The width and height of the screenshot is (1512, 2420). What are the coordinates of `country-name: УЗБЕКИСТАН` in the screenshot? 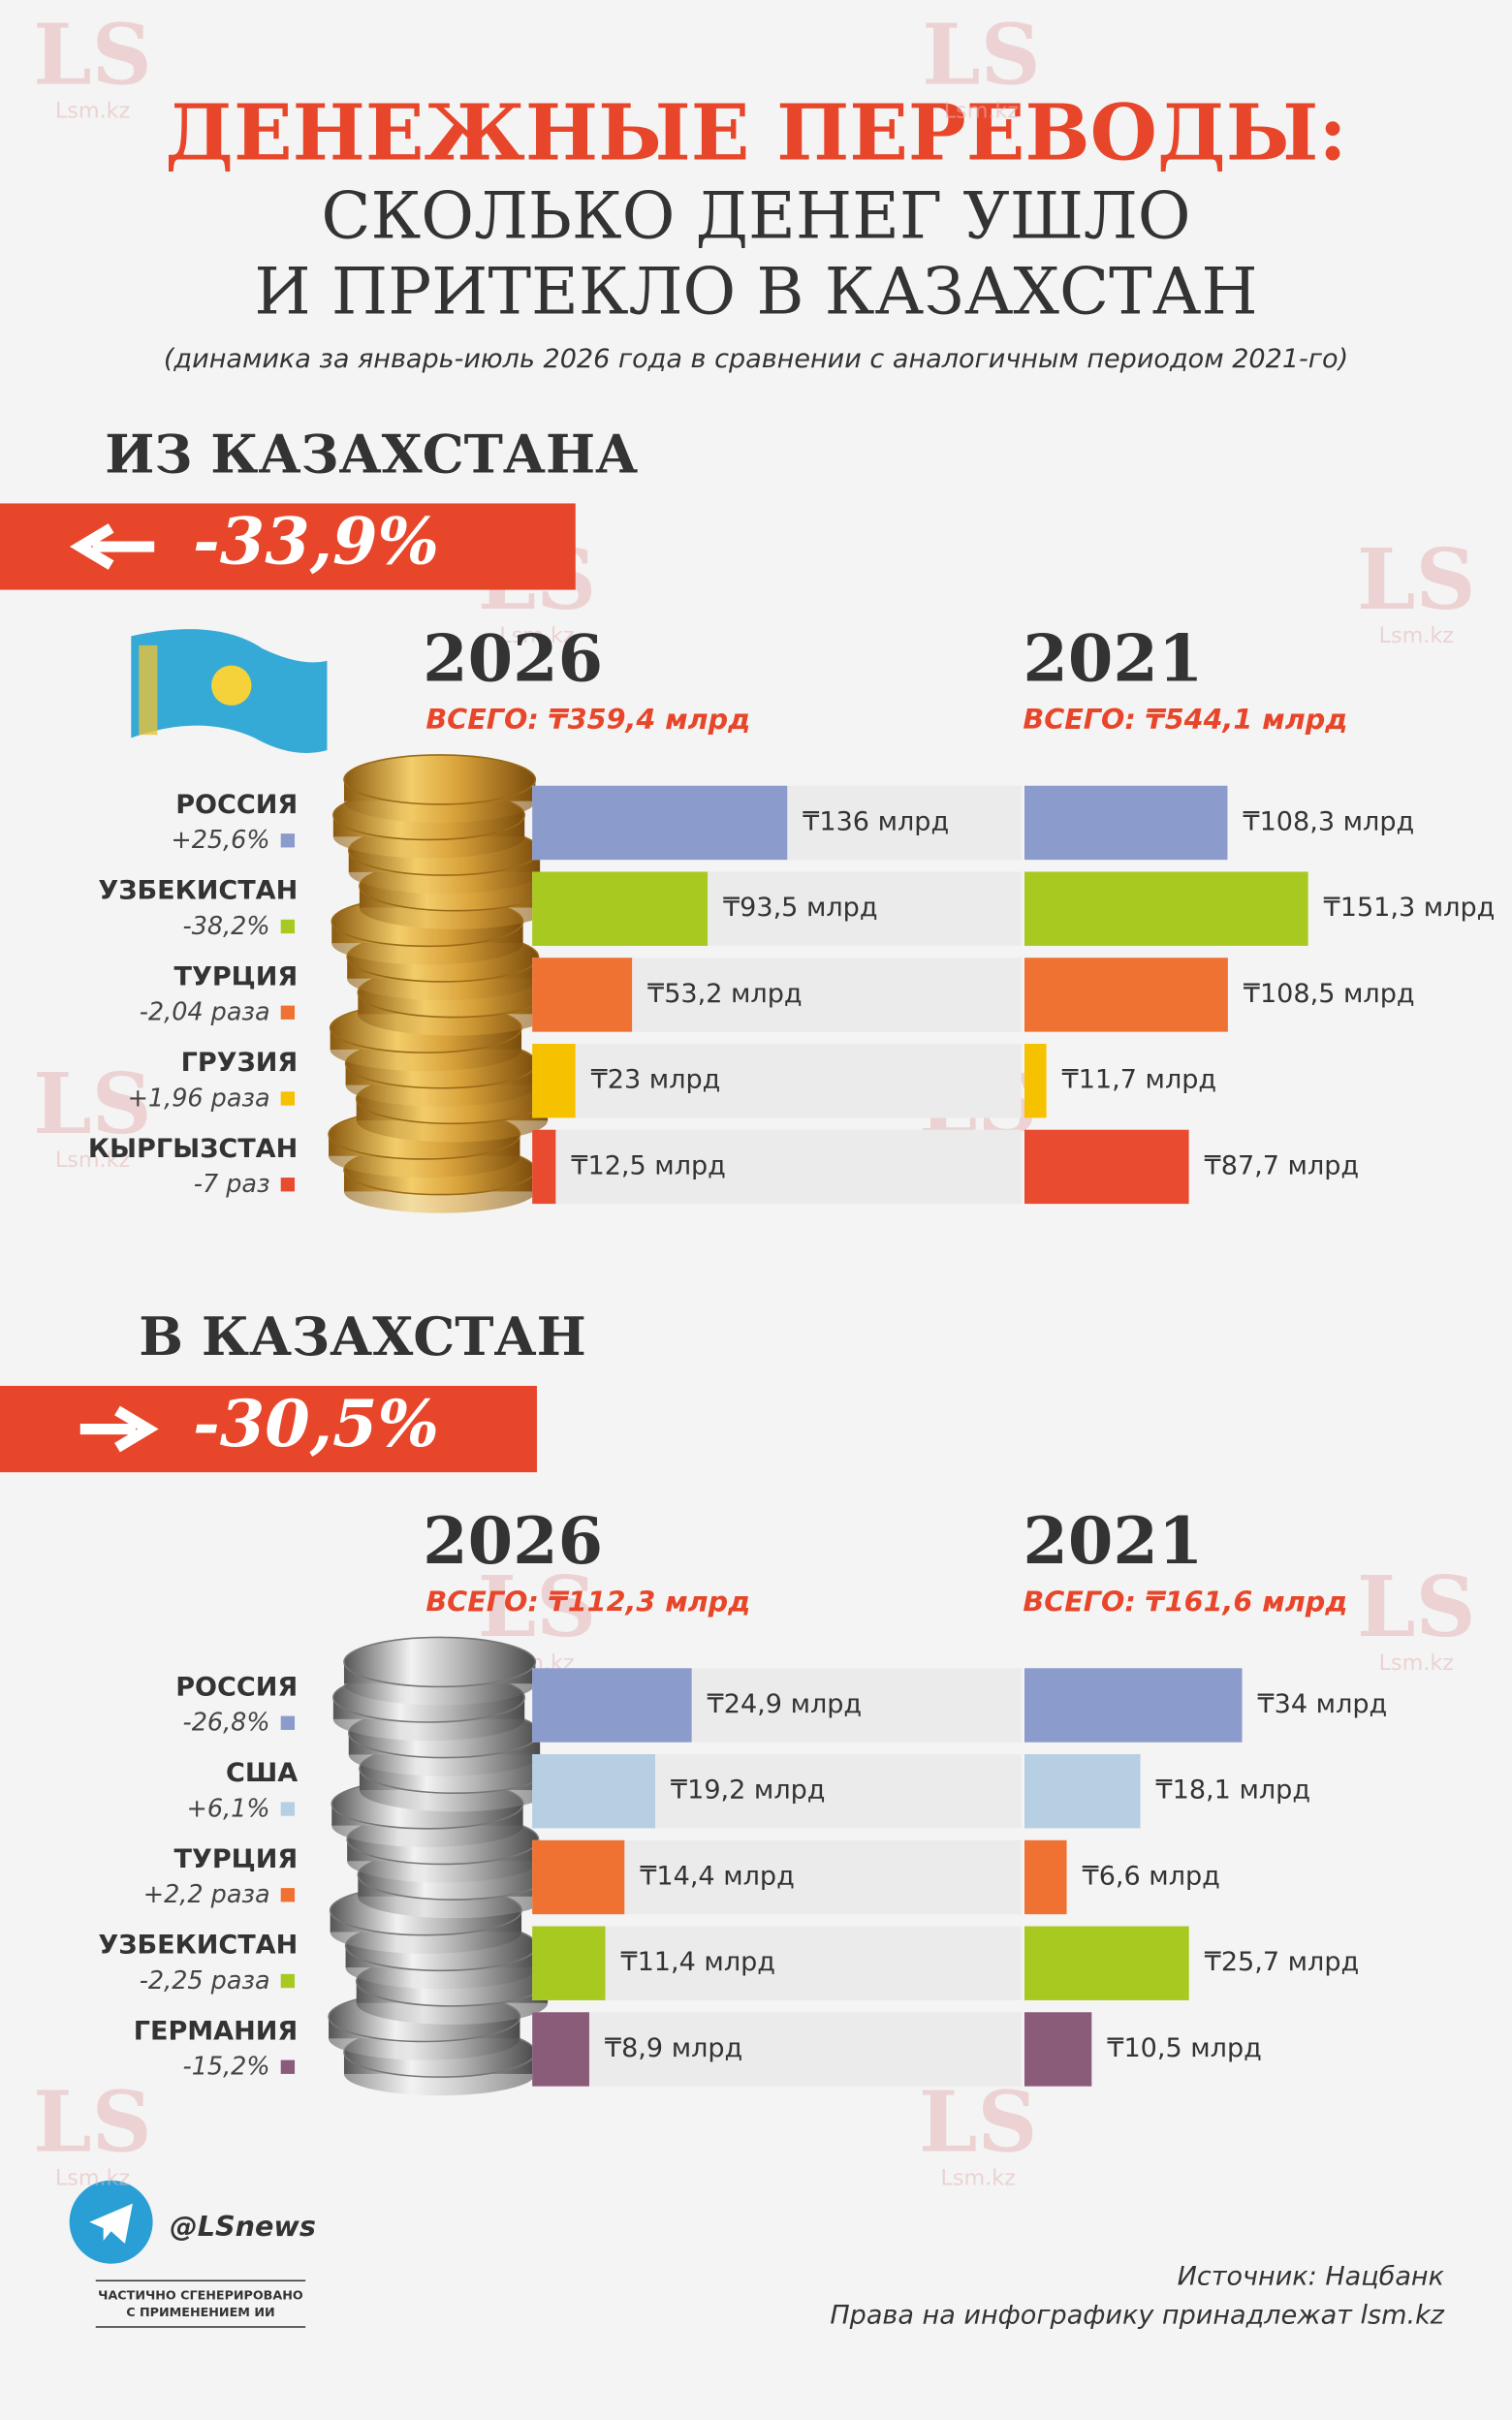 It's located at (198, 891).